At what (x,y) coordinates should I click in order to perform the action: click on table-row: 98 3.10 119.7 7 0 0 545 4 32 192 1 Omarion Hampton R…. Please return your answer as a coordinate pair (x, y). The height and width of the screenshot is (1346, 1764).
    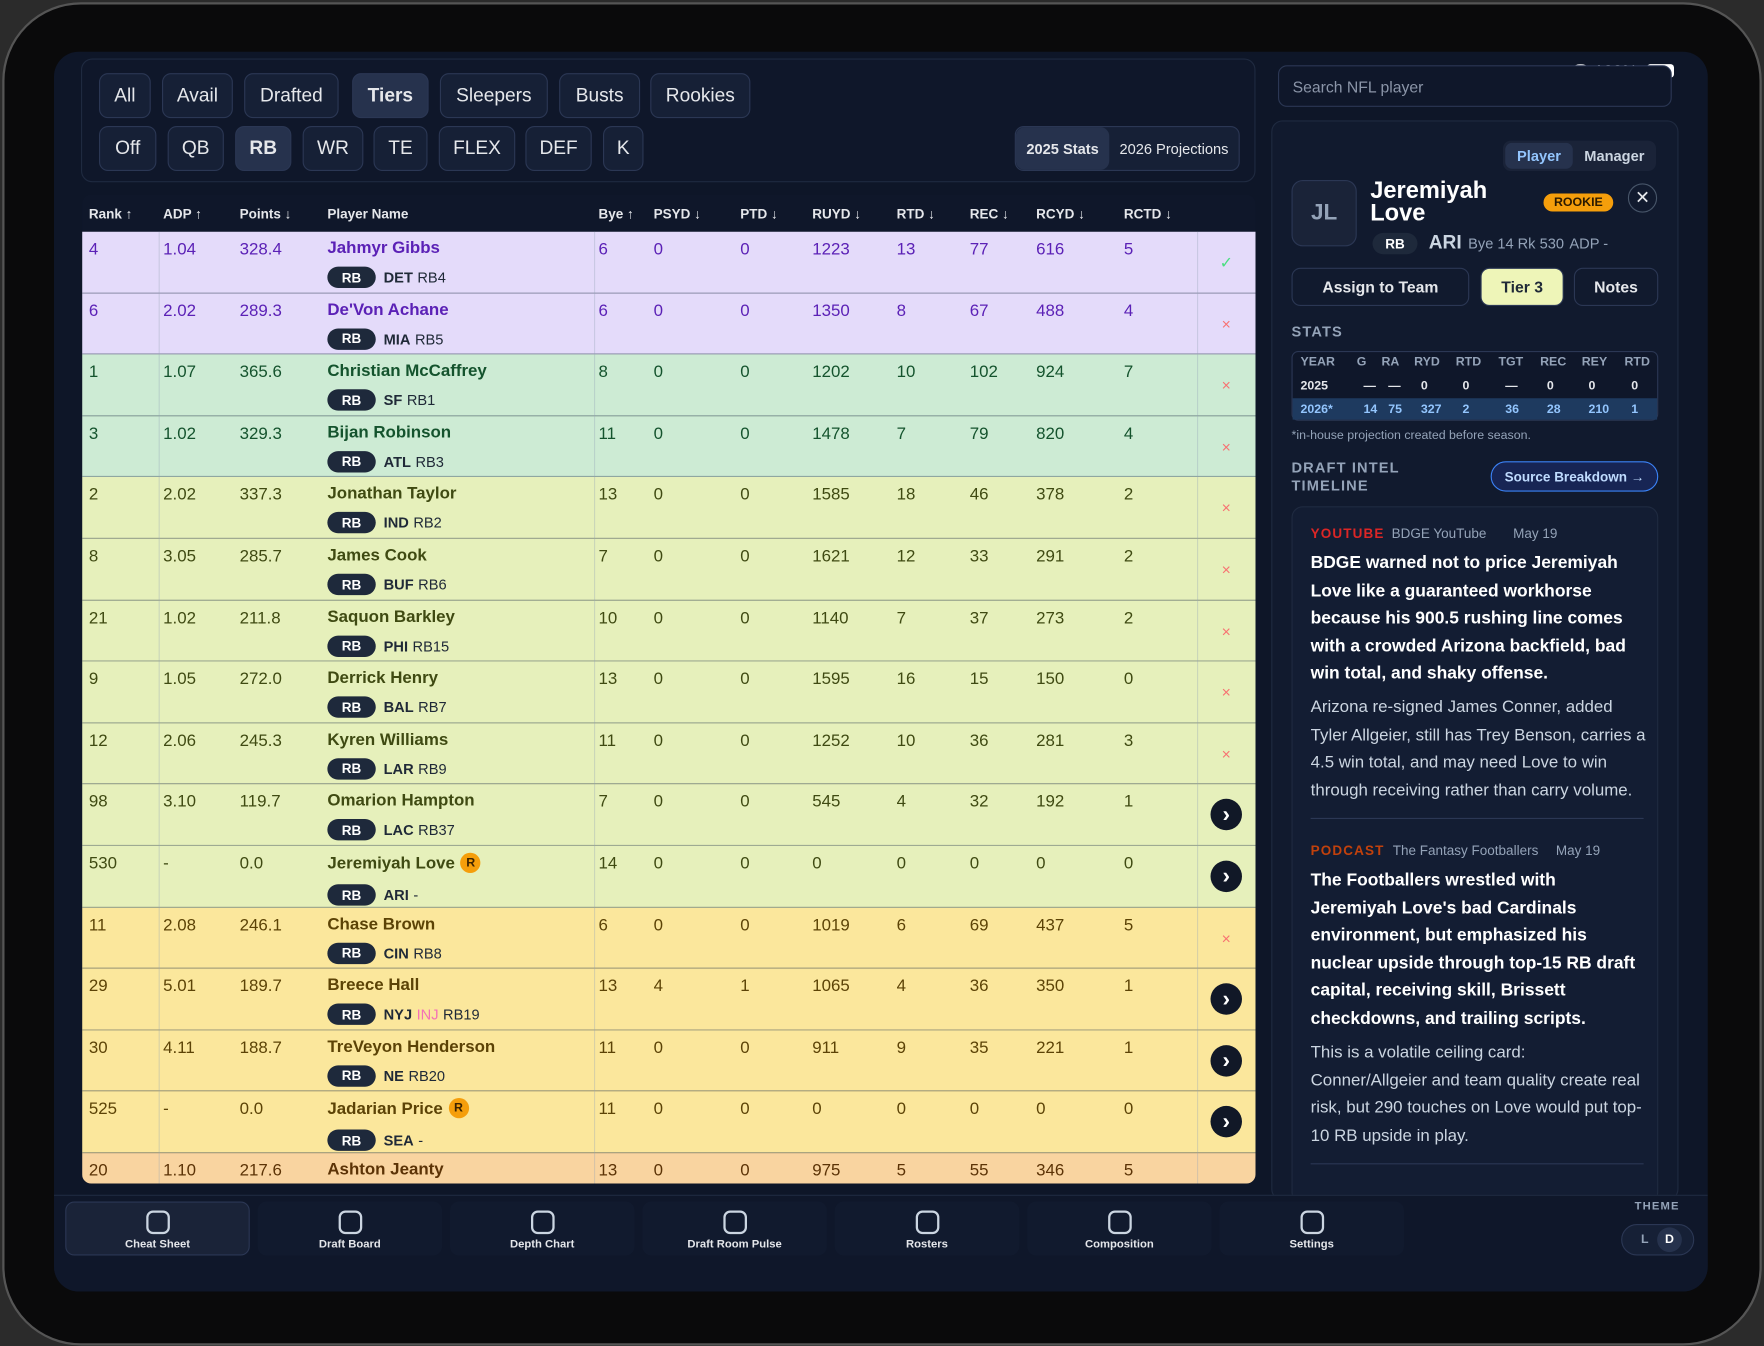
    Looking at the image, I should click on (669, 815).